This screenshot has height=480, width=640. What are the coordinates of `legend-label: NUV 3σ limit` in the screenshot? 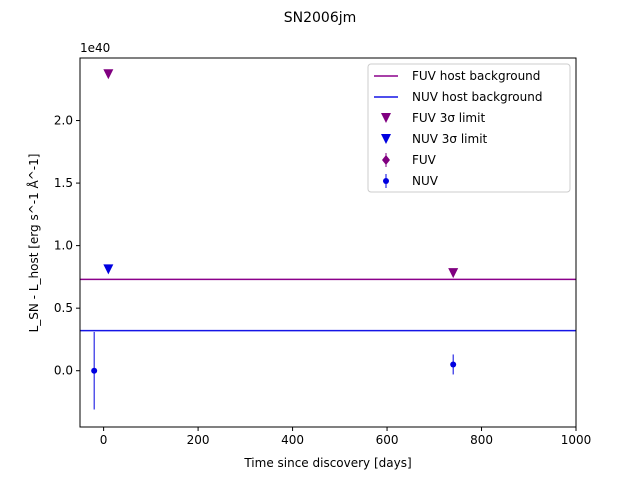 It's located at (450, 139).